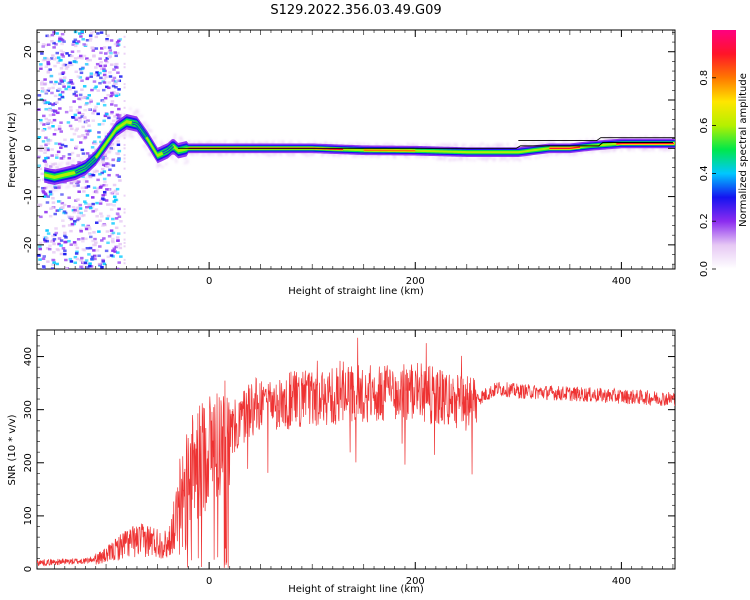 The width and height of the screenshot is (750, 600). I want to click on colorbar-tick-label: 0.0, so click(704, 269).